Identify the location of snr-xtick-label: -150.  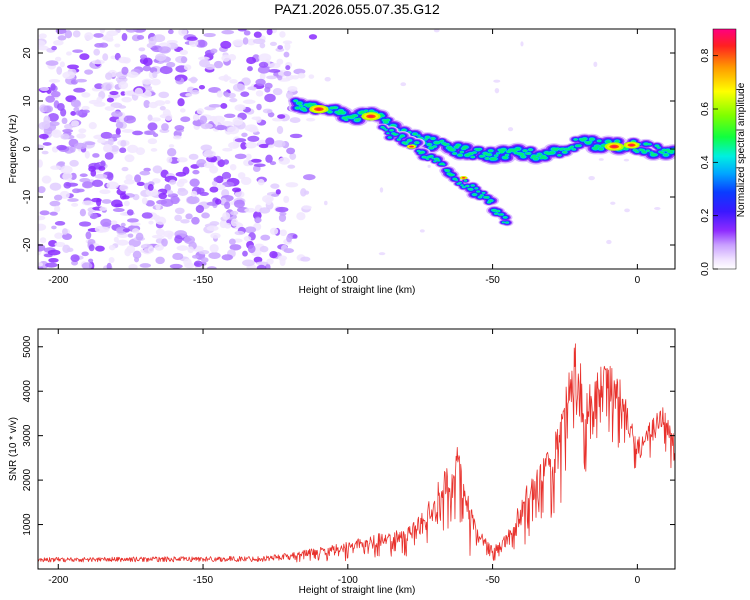
(203, 580).